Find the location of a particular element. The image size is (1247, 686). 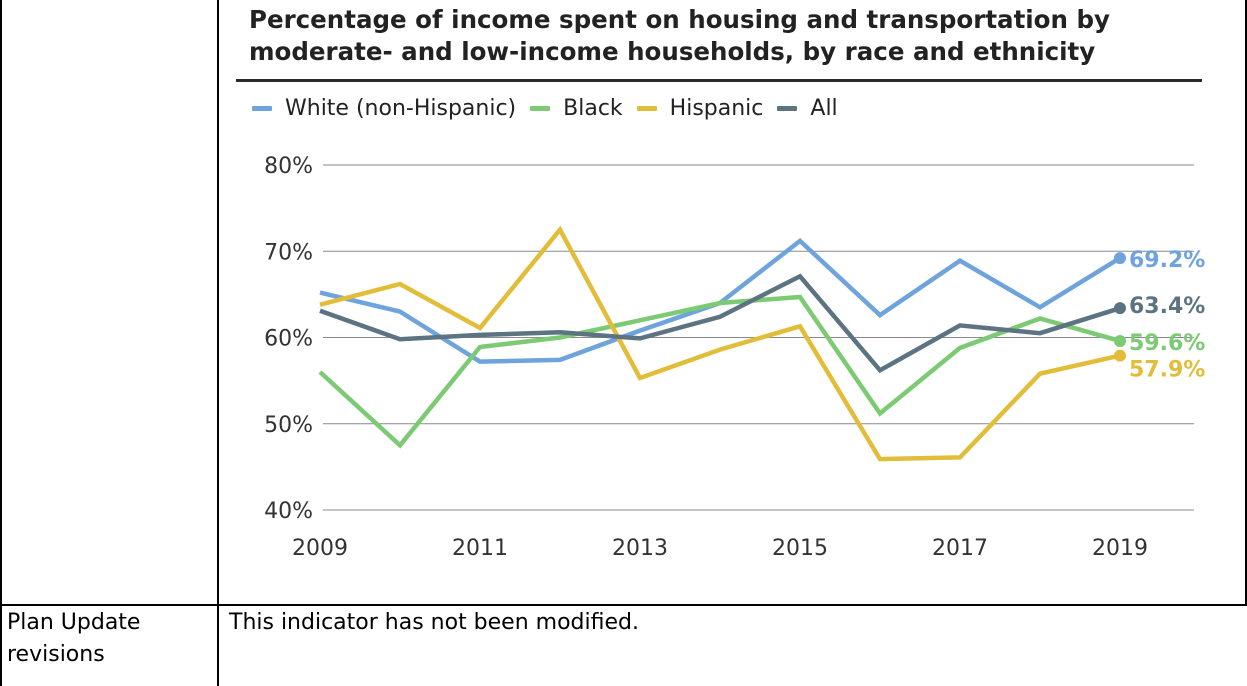

end-value-label: 63.4% is located at coordinates (1167, 306).